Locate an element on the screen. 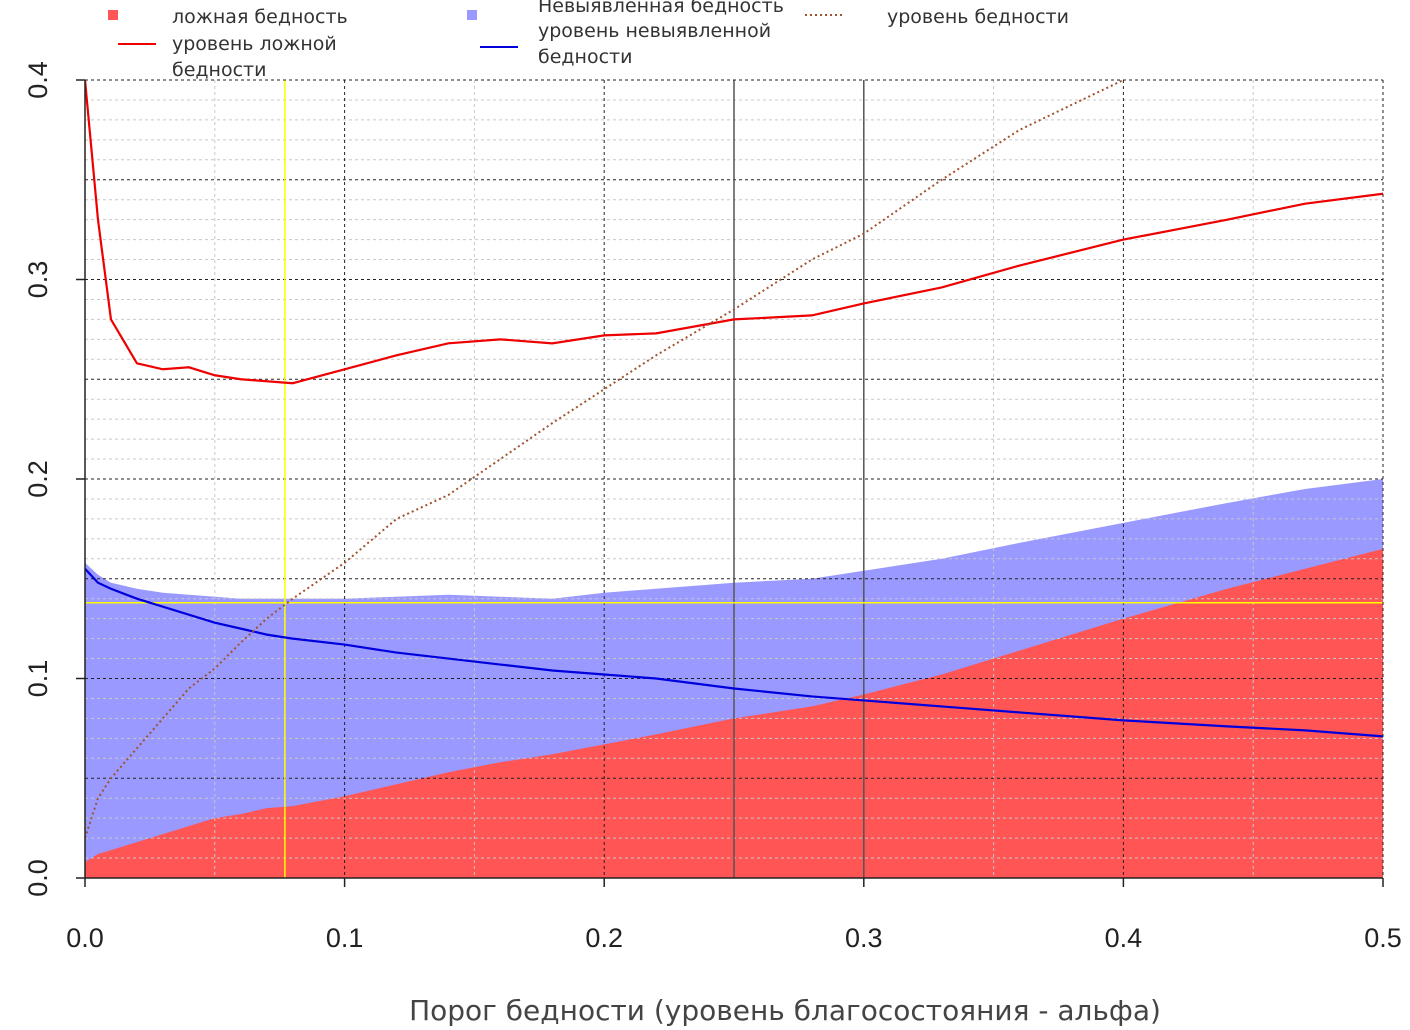  y-tick-label: 0.0 is located at coordinates (38, 878).